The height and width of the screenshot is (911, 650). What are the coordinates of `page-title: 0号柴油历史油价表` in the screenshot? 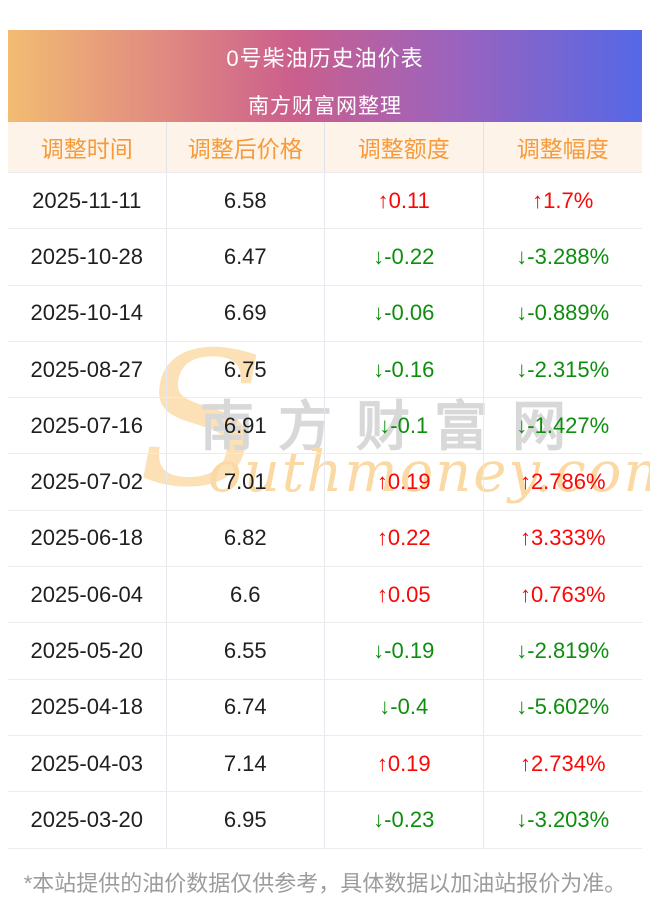 It's located at (325, 58).